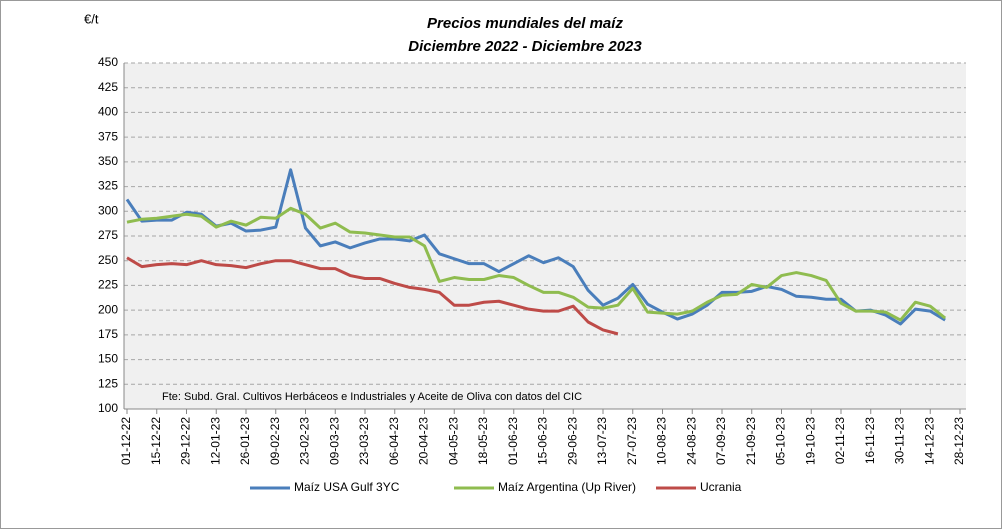 The width and height of the screenshot is (1002, 529). Describe the element at coordinates (108, 359) in the screenshot. I see `y-tick-label: 150` at that location.